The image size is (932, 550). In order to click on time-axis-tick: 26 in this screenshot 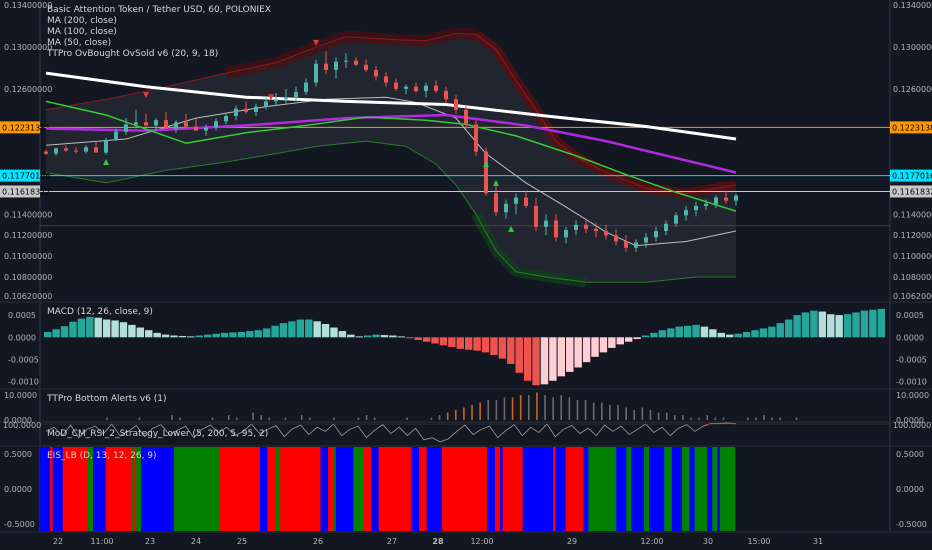, I will do `click(318, 541)`.